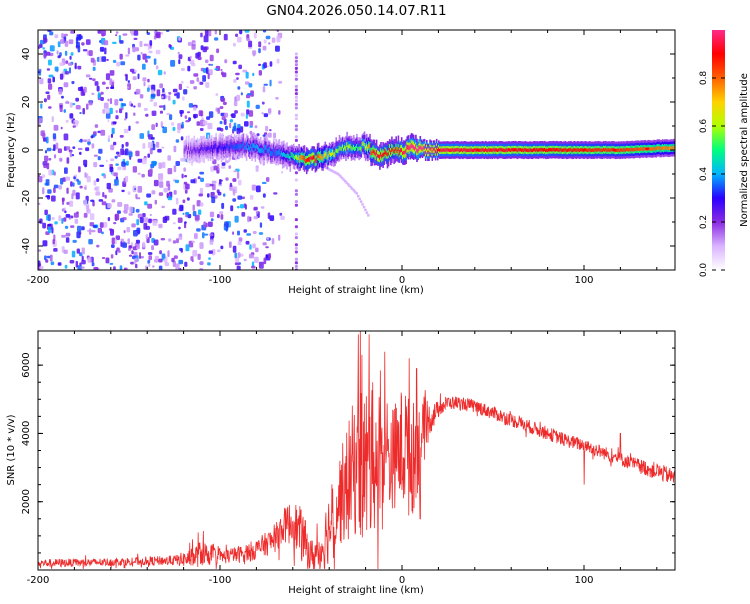  Describe the element at coordinates (364, 207) in the screenshot. I see `arc-cell` at that location.